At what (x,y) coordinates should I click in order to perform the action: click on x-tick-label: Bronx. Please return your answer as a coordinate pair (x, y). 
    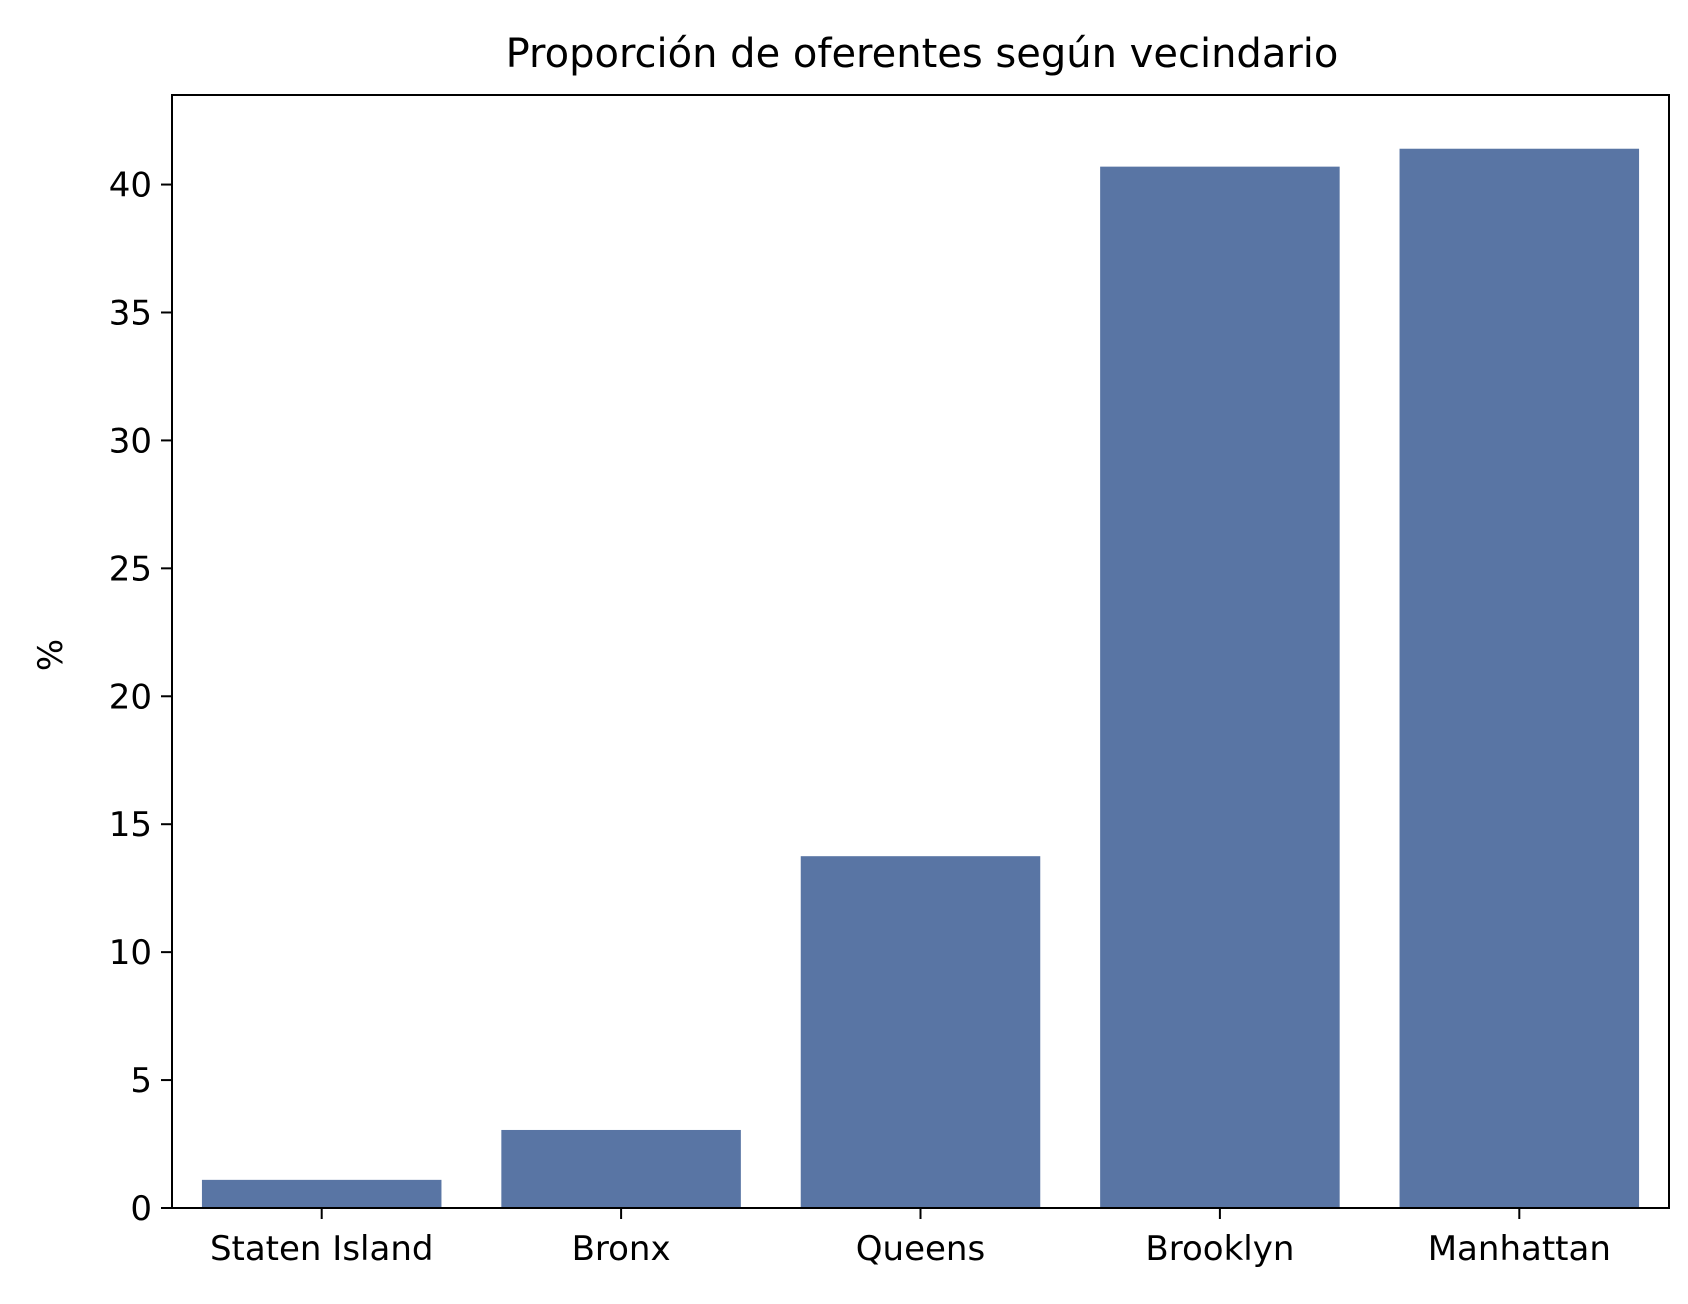
    Looking at the image, I should click on (621, 1249).